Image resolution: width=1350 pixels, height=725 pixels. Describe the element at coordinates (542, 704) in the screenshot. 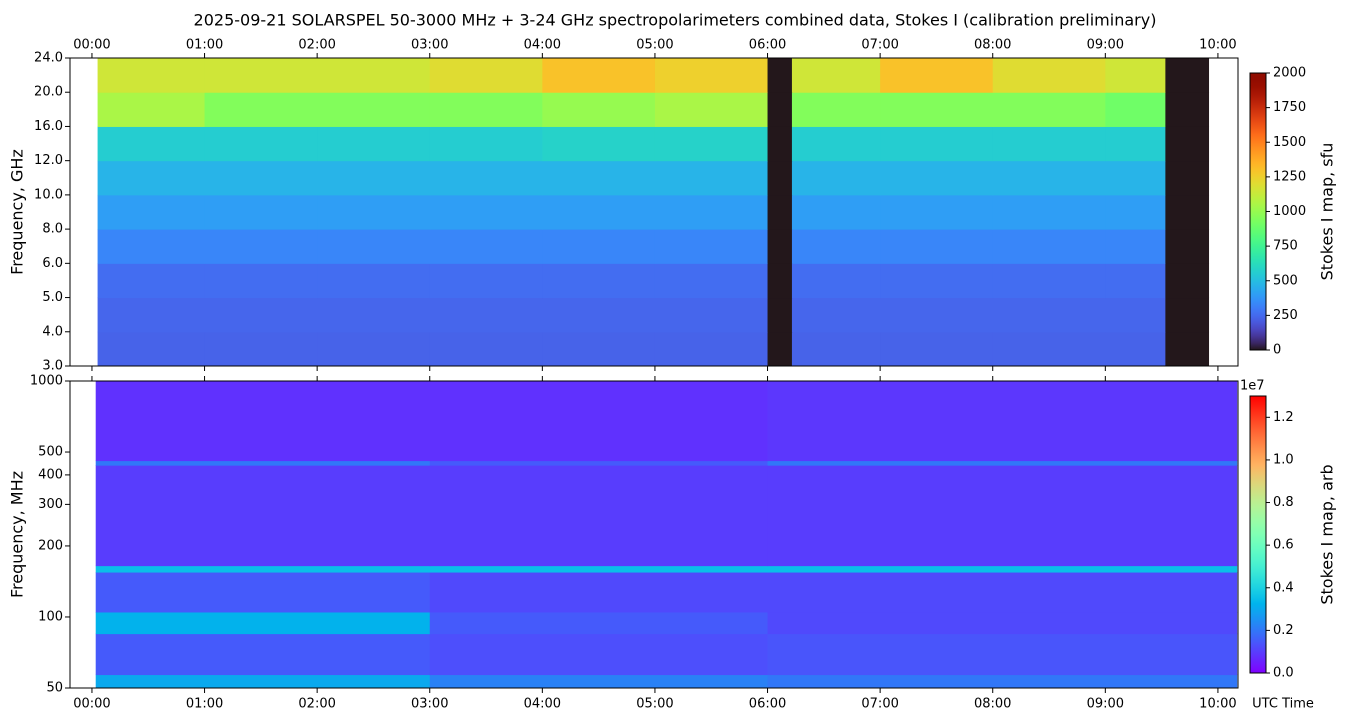

I see `x-tick-label: 04:00` at that location.